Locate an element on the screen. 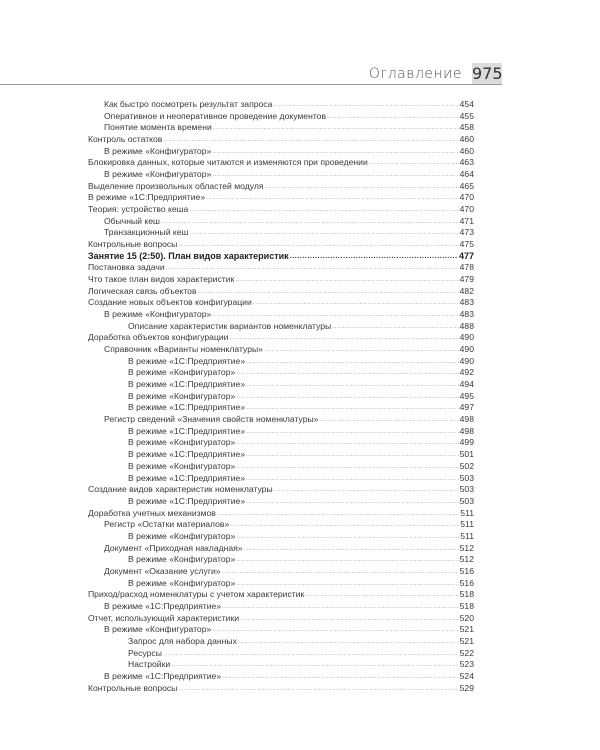 The height and width of the screenshot is (750, 600). toc-entry-title: Регистр «Остатки материалов» is located at coordinates (167, 525).